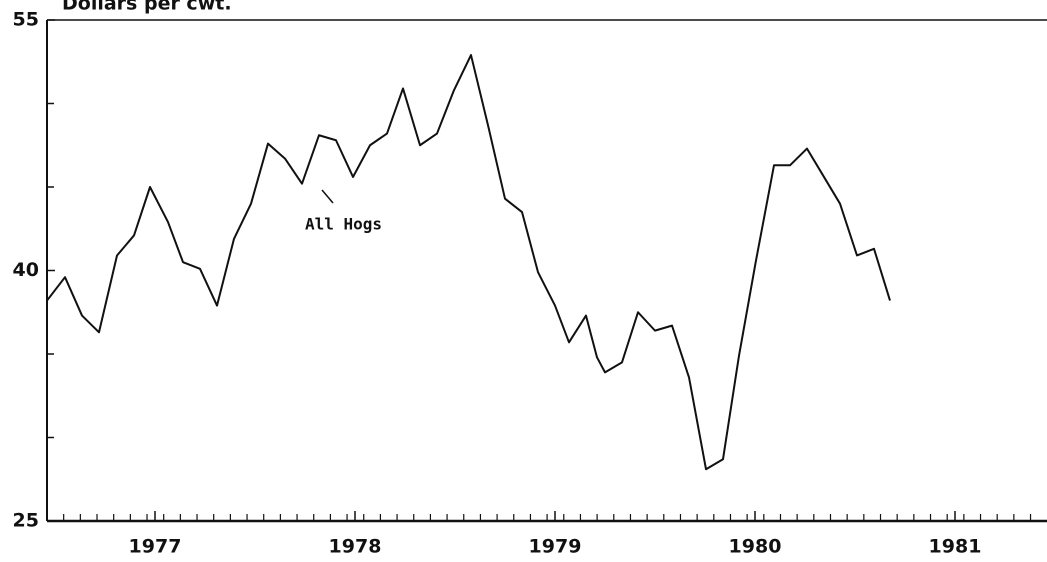 This screenshot has width=1047, height=562. What do you see at coordinates (147, 7) in the screenshot?
I see `chart-title: Dollars per cwt.` at bounding box center [147, 7].